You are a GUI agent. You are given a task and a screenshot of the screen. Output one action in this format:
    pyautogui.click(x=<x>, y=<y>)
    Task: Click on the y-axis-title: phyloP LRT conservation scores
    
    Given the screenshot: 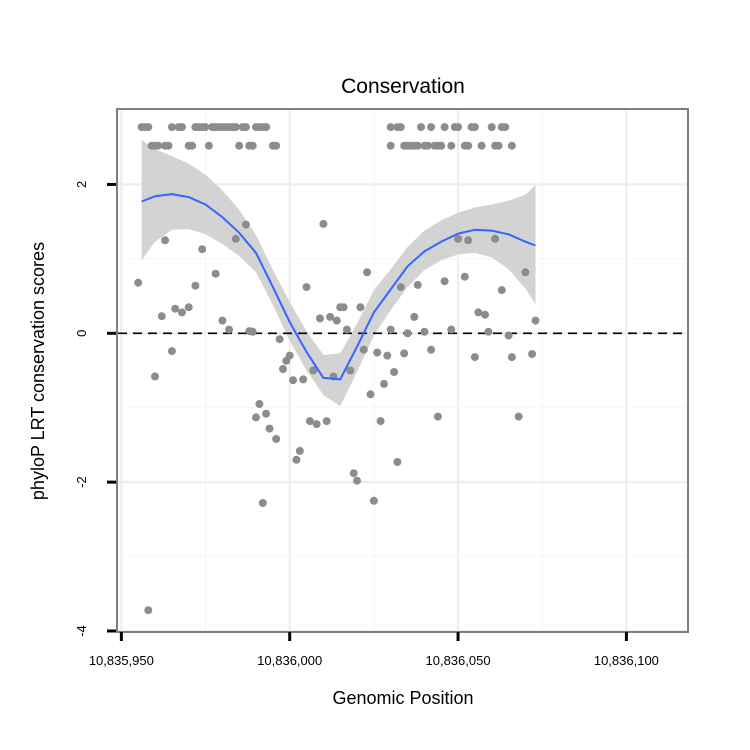 What is the action you would take?
    pyautogui.click(x=38, y=371)
    